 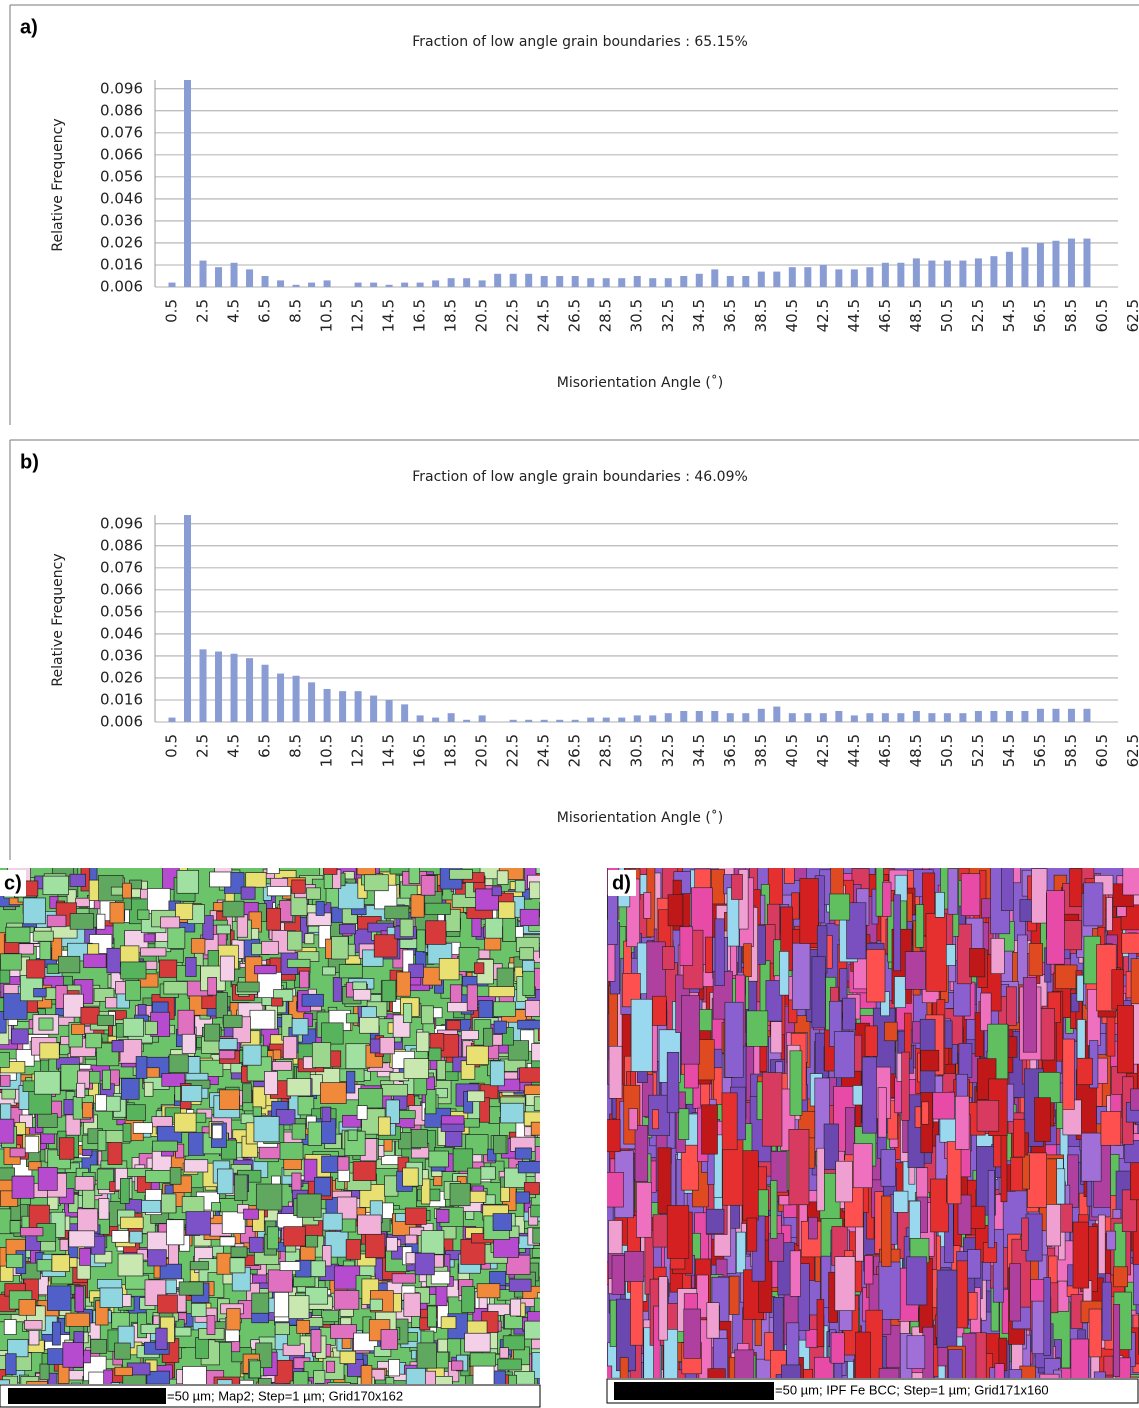 What do you see at coordinates (885, 750) in the screenshot?
I see `x-tick-label: 46.5` at bounding box center [885, 750].